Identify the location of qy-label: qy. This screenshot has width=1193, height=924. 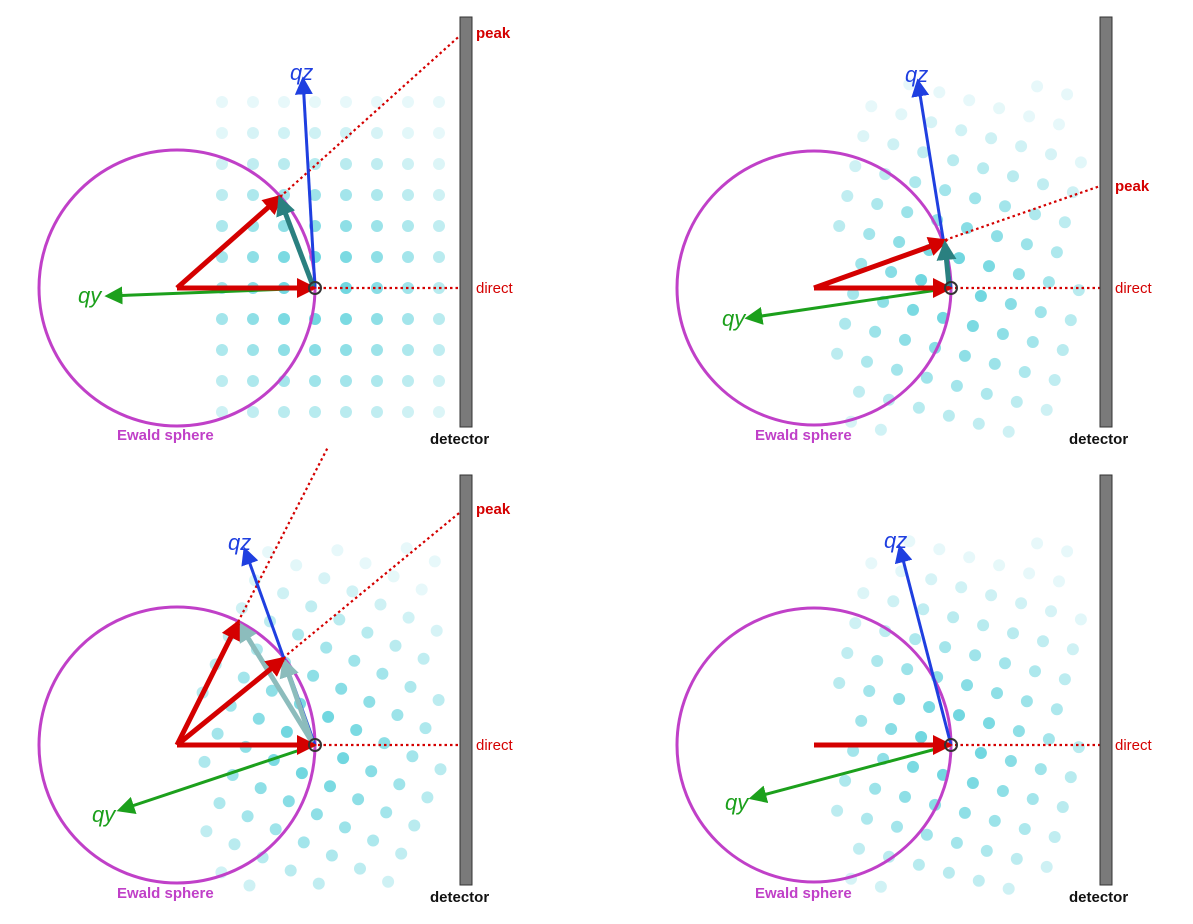
(104, 814).